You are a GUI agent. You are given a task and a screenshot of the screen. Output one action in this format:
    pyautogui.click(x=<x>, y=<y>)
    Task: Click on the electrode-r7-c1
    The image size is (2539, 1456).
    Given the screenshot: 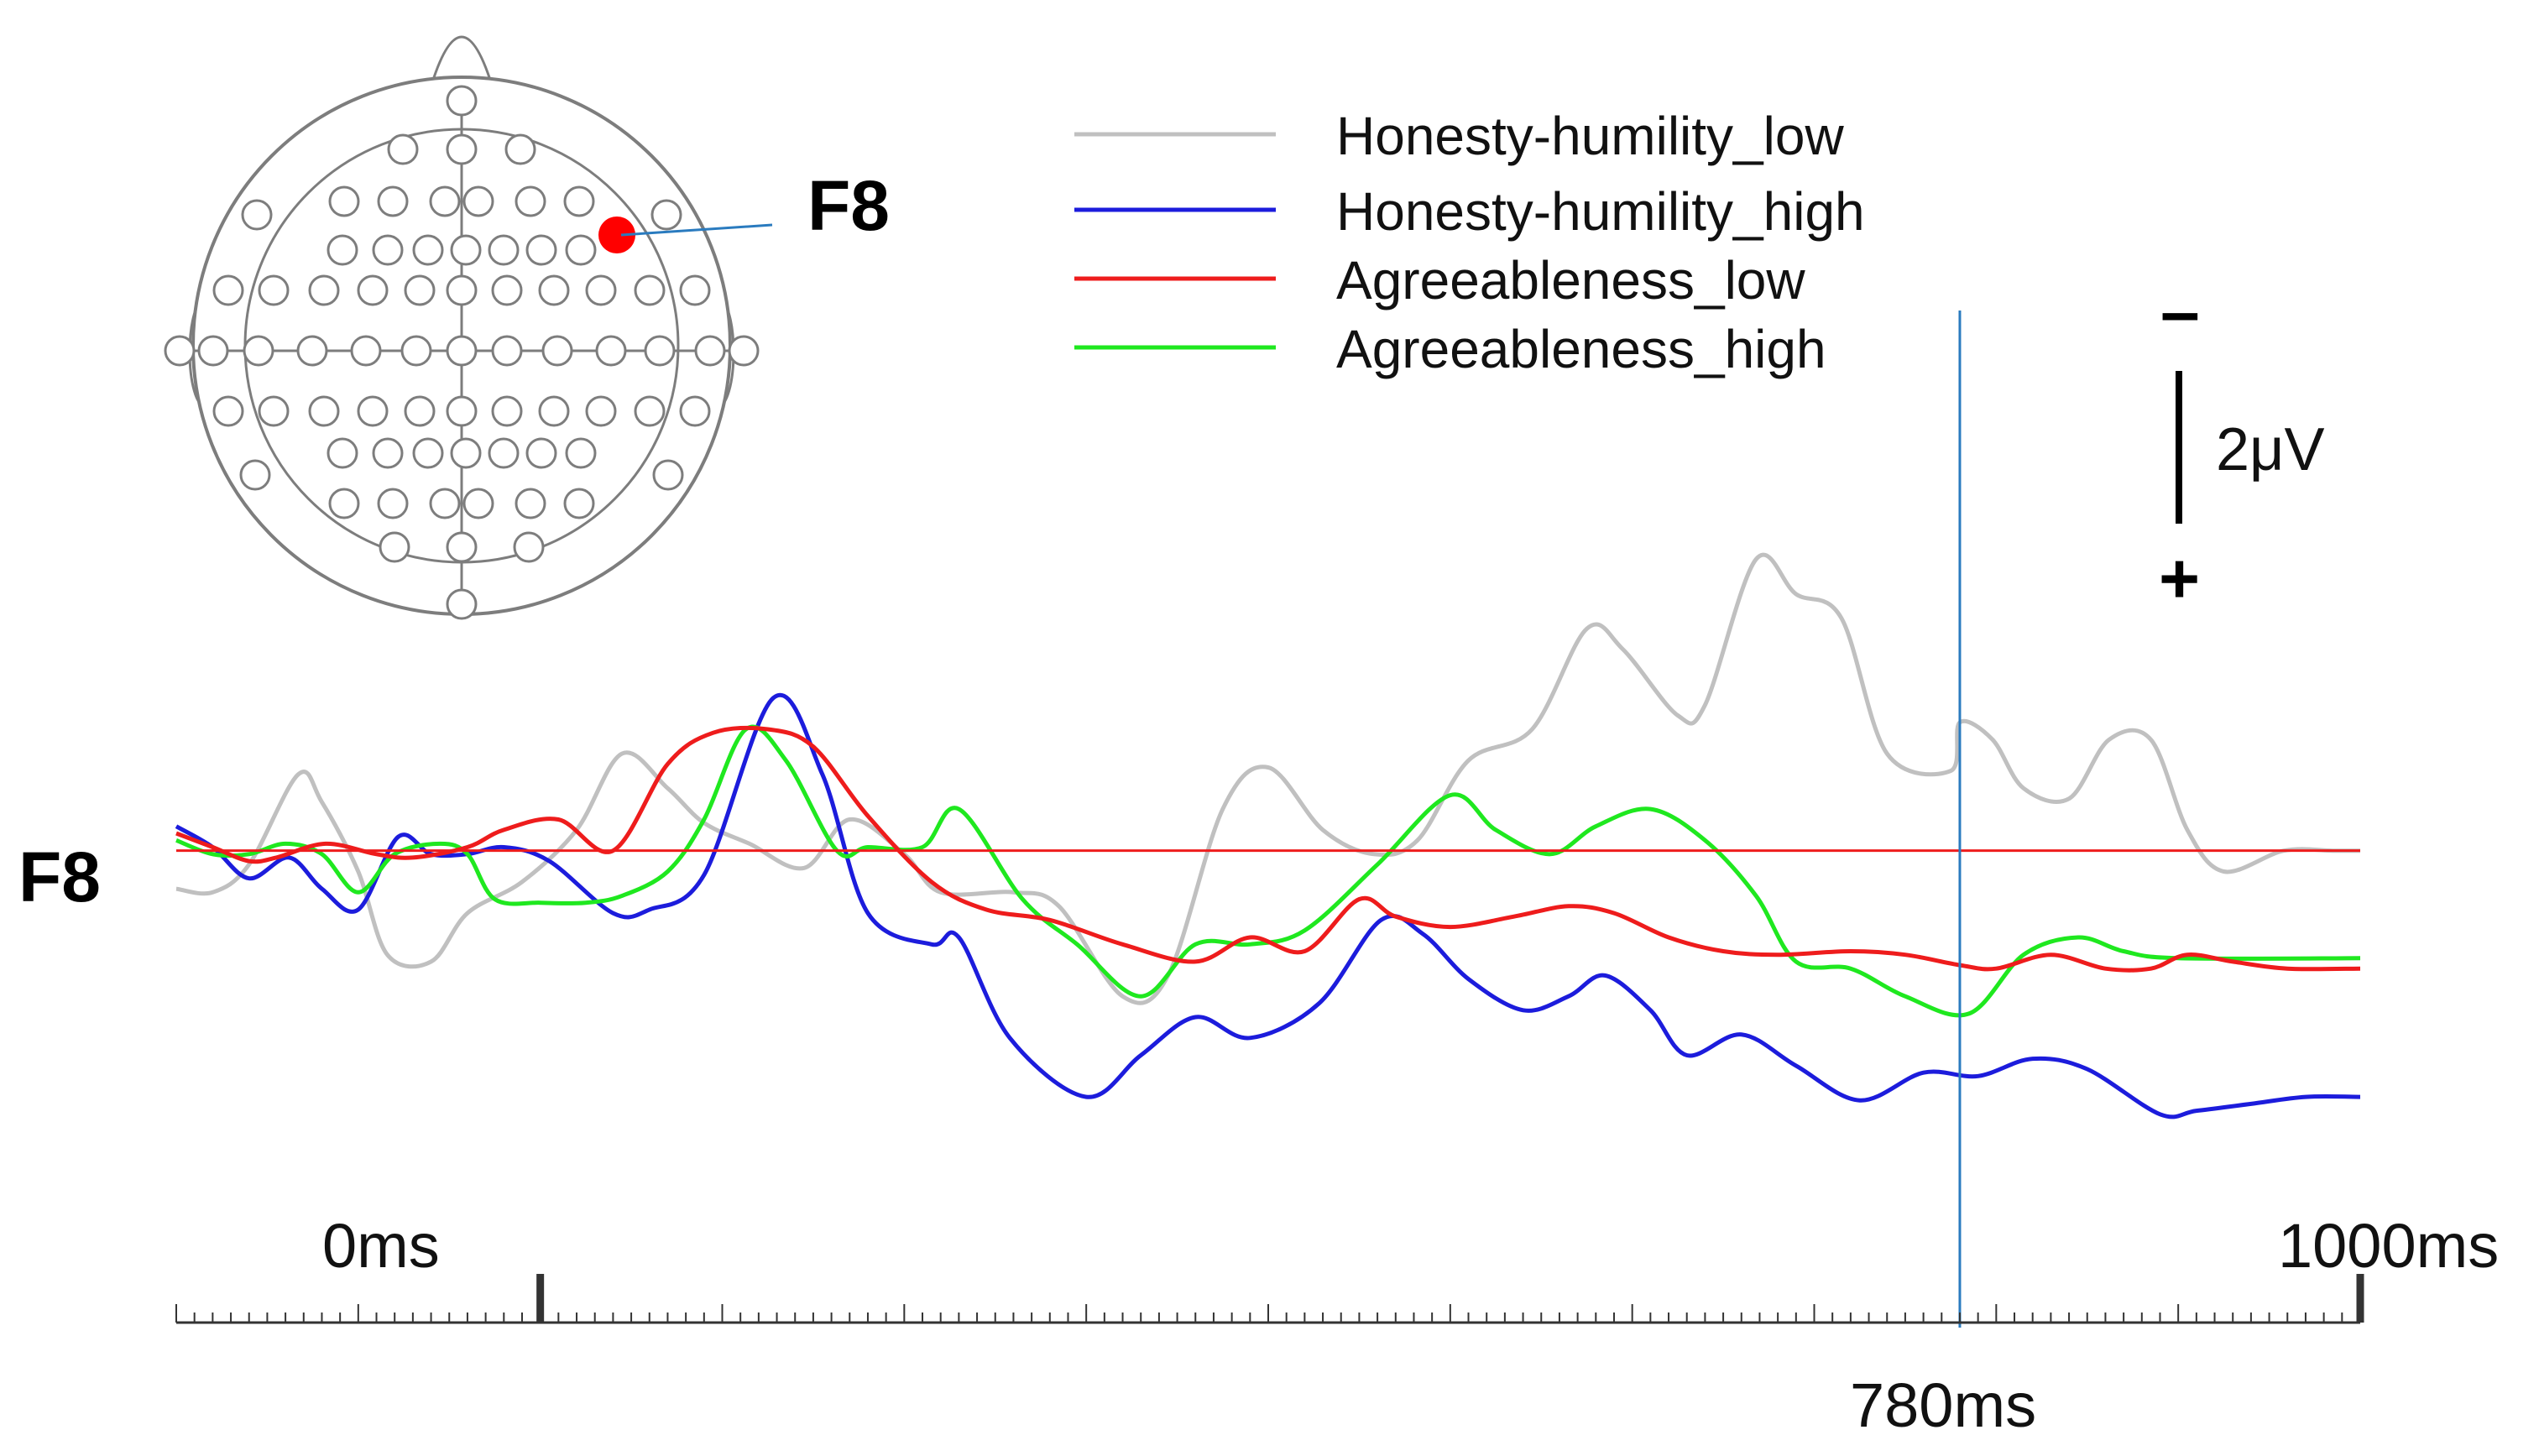 What is the action you would take?
    pyautogui.click(x=274, y=411)
    